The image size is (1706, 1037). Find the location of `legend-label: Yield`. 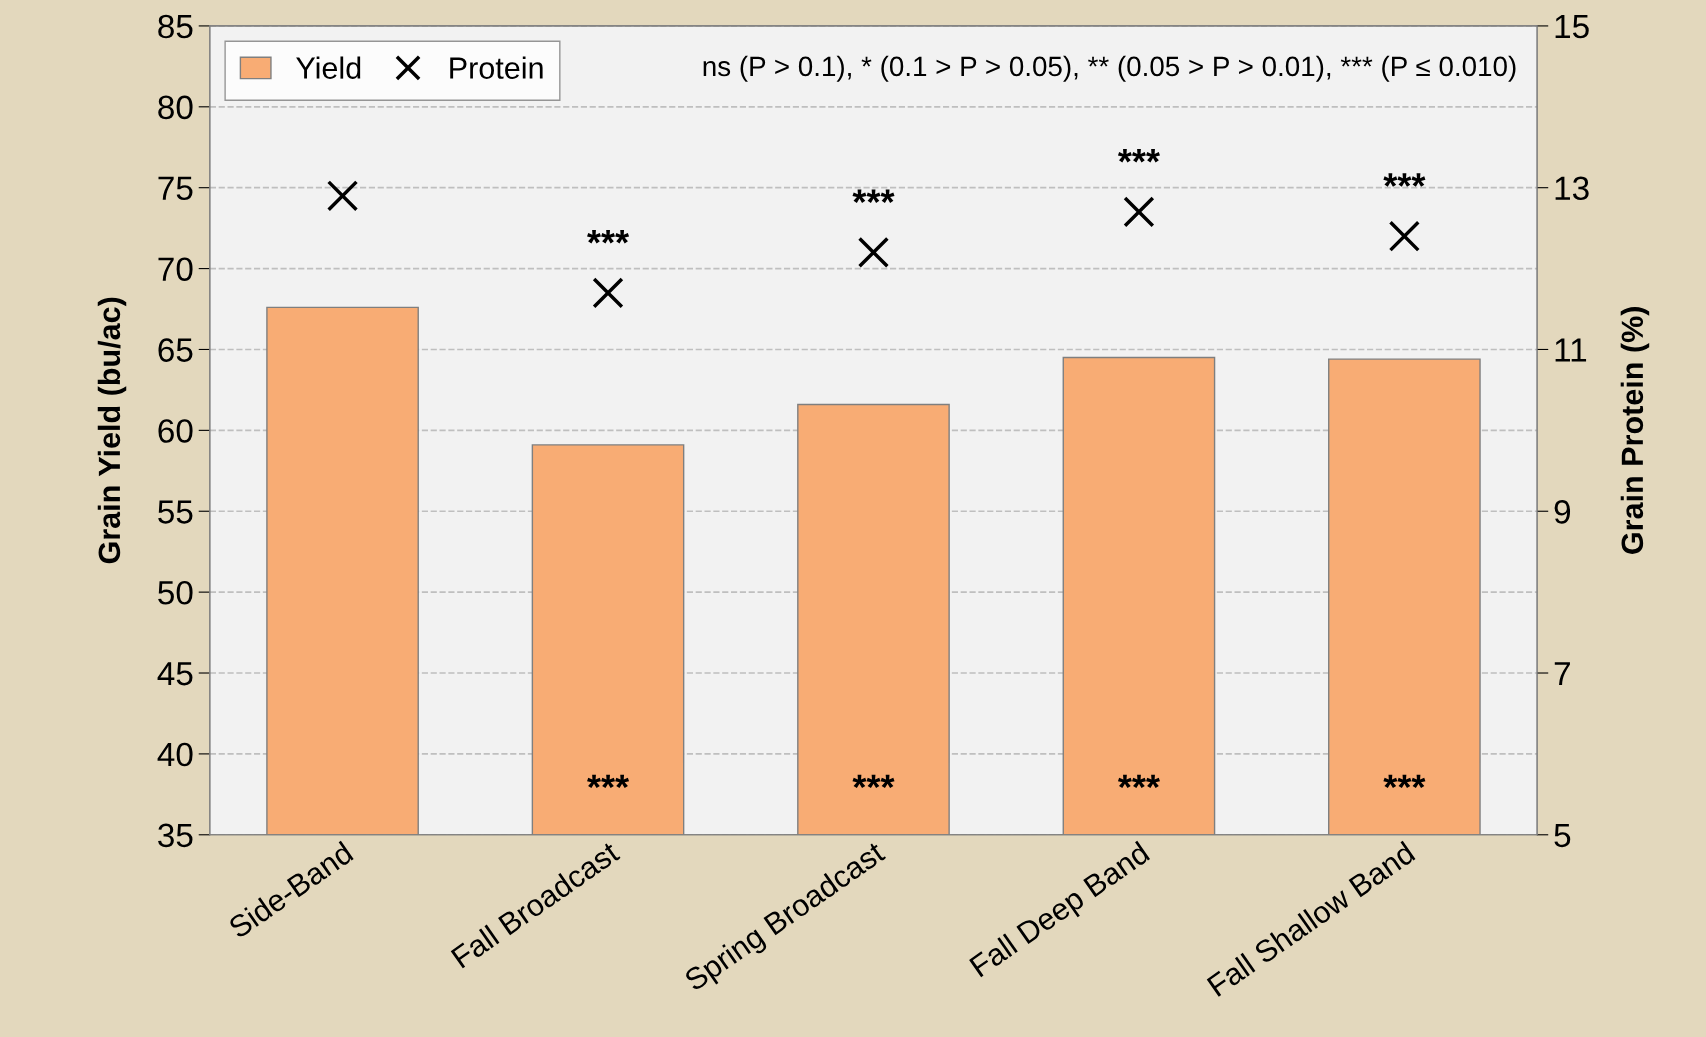

legend-label: Yield is located at coordinates (328, 67).